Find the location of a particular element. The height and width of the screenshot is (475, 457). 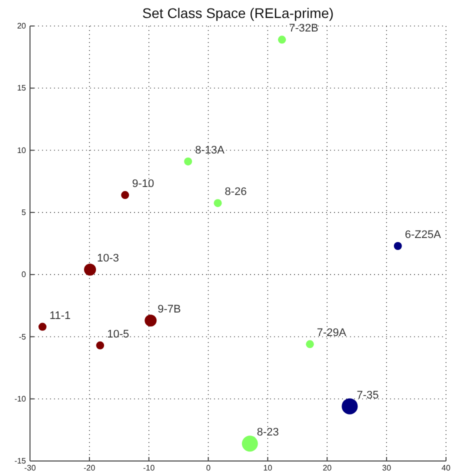

x-tick-label: 0 is located at coordinates (209, 468).